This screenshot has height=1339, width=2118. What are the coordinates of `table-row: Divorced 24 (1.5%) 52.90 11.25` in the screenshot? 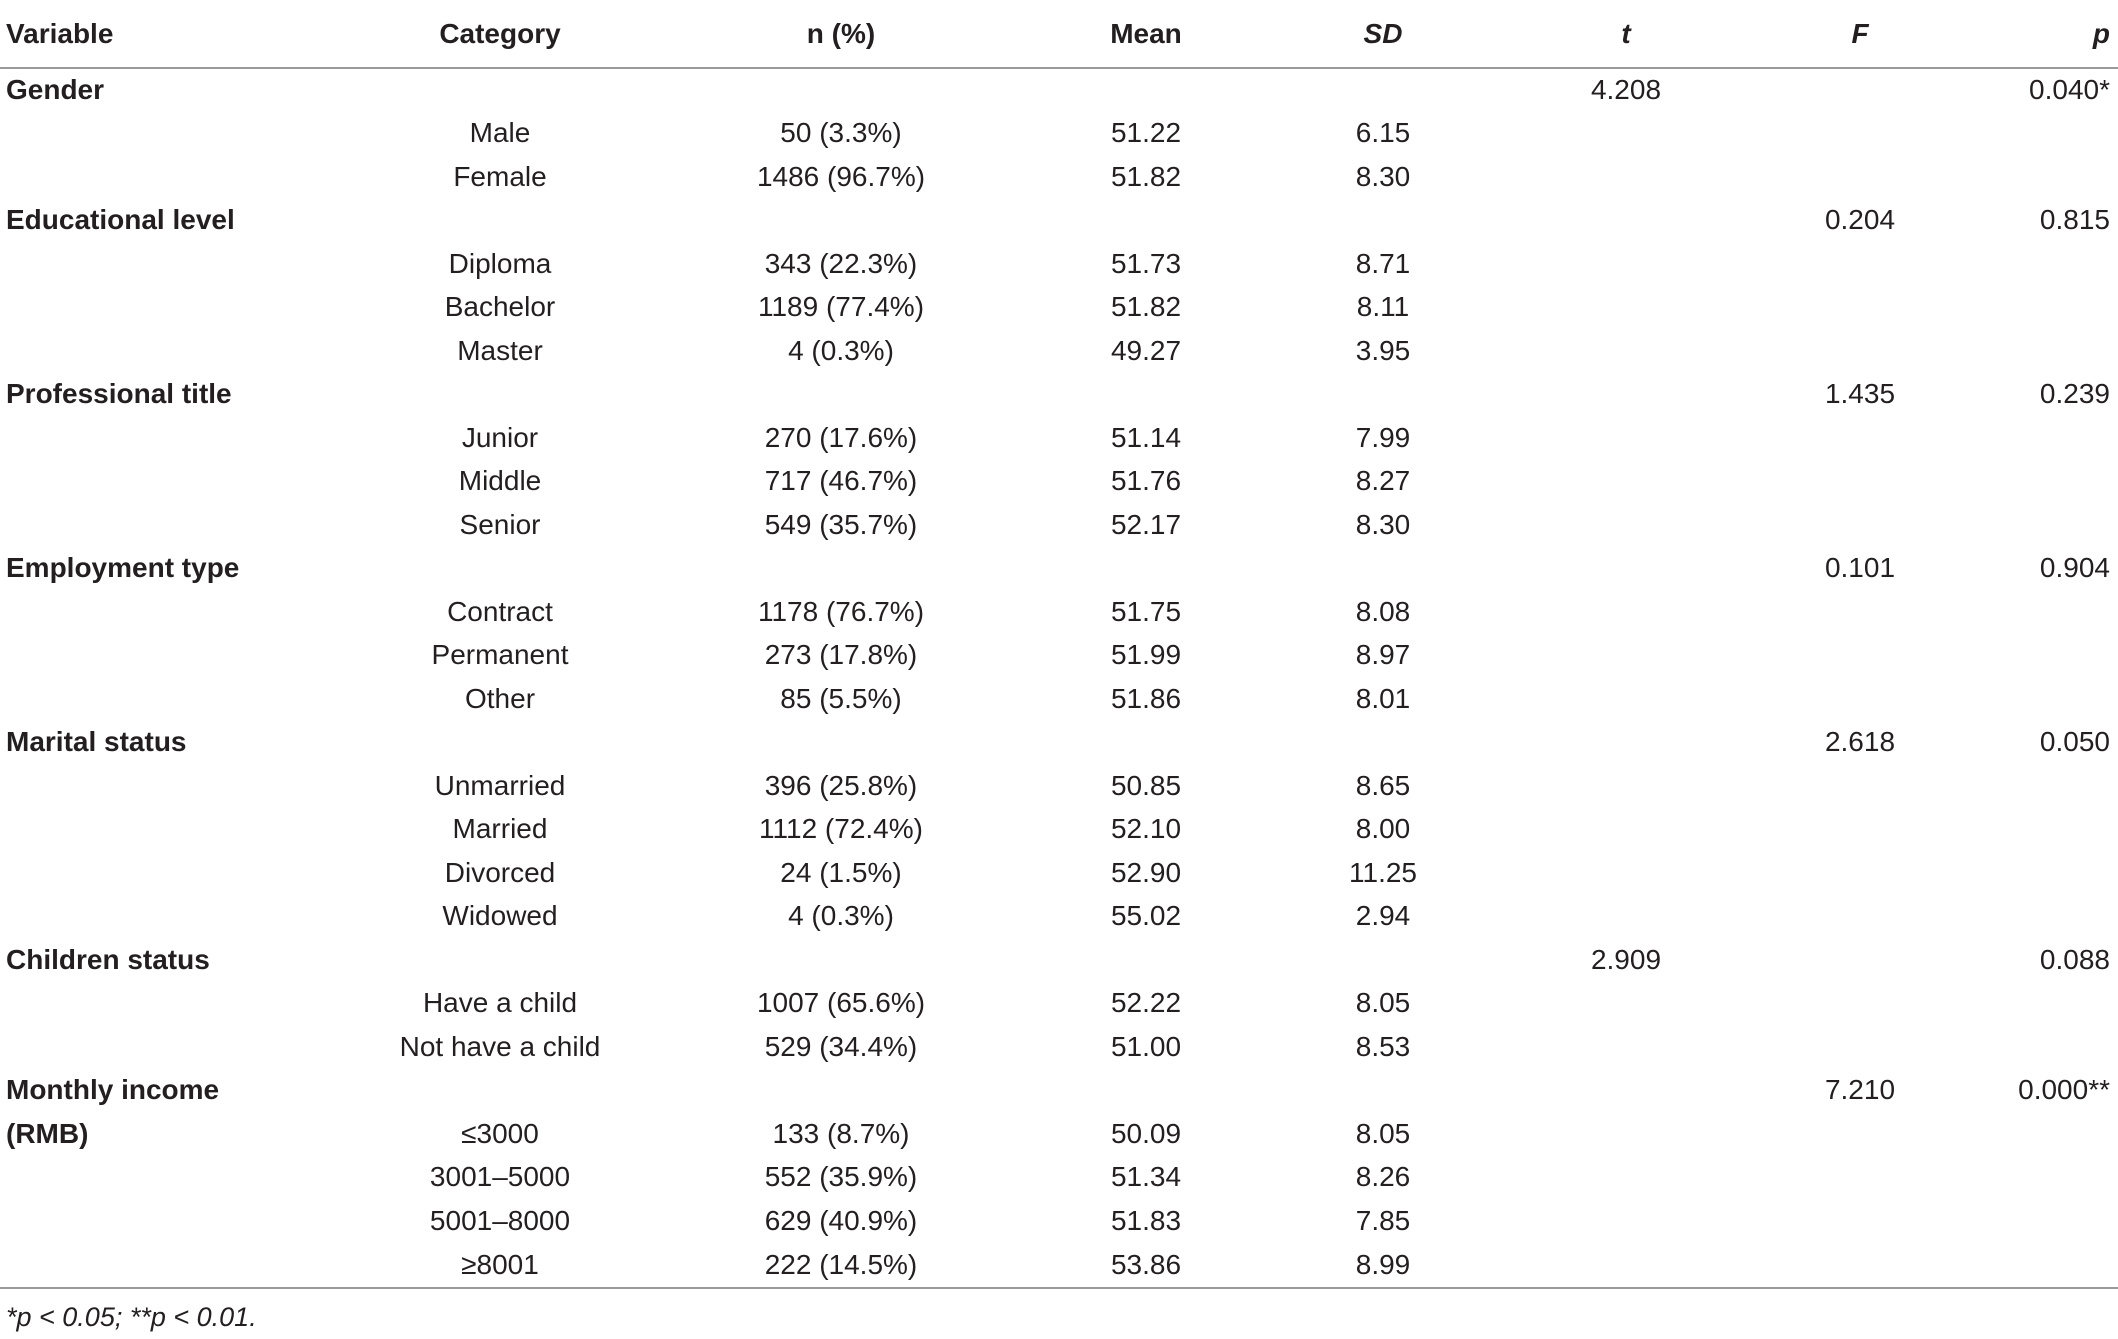 It's located at (1059, 873).